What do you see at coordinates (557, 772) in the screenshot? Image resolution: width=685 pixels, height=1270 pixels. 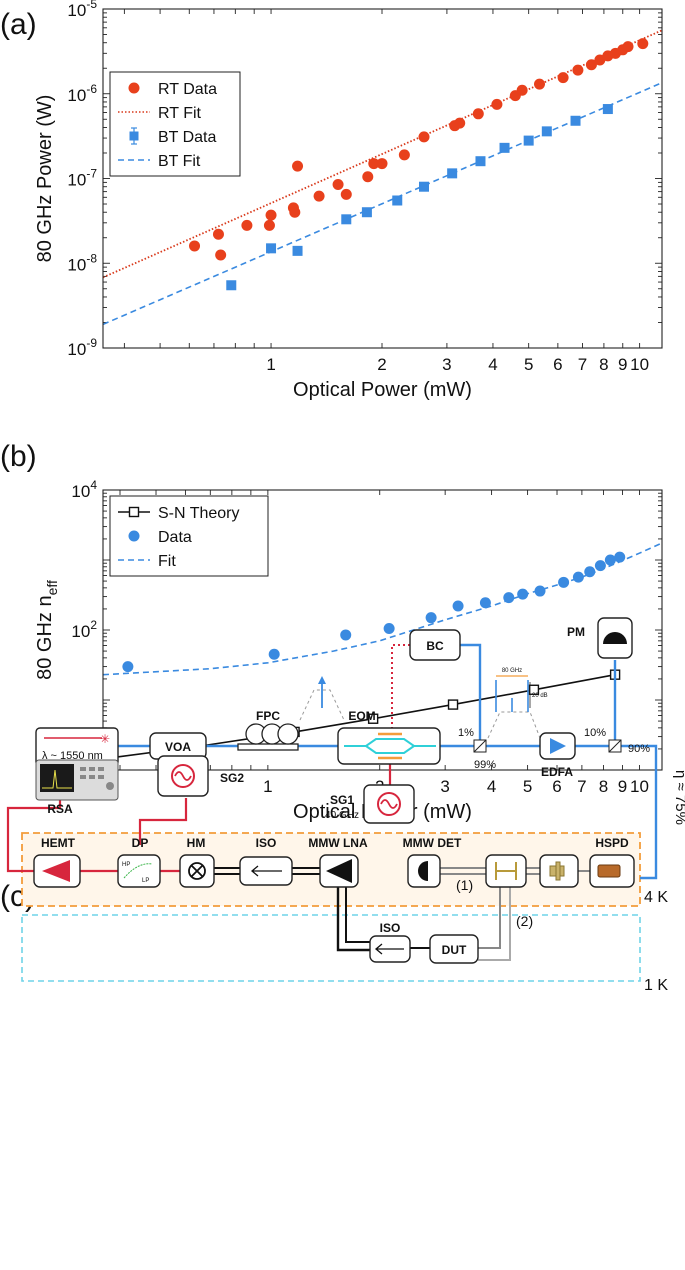 I see `edfa-label: EDFA` at bounding box center [557, 772].